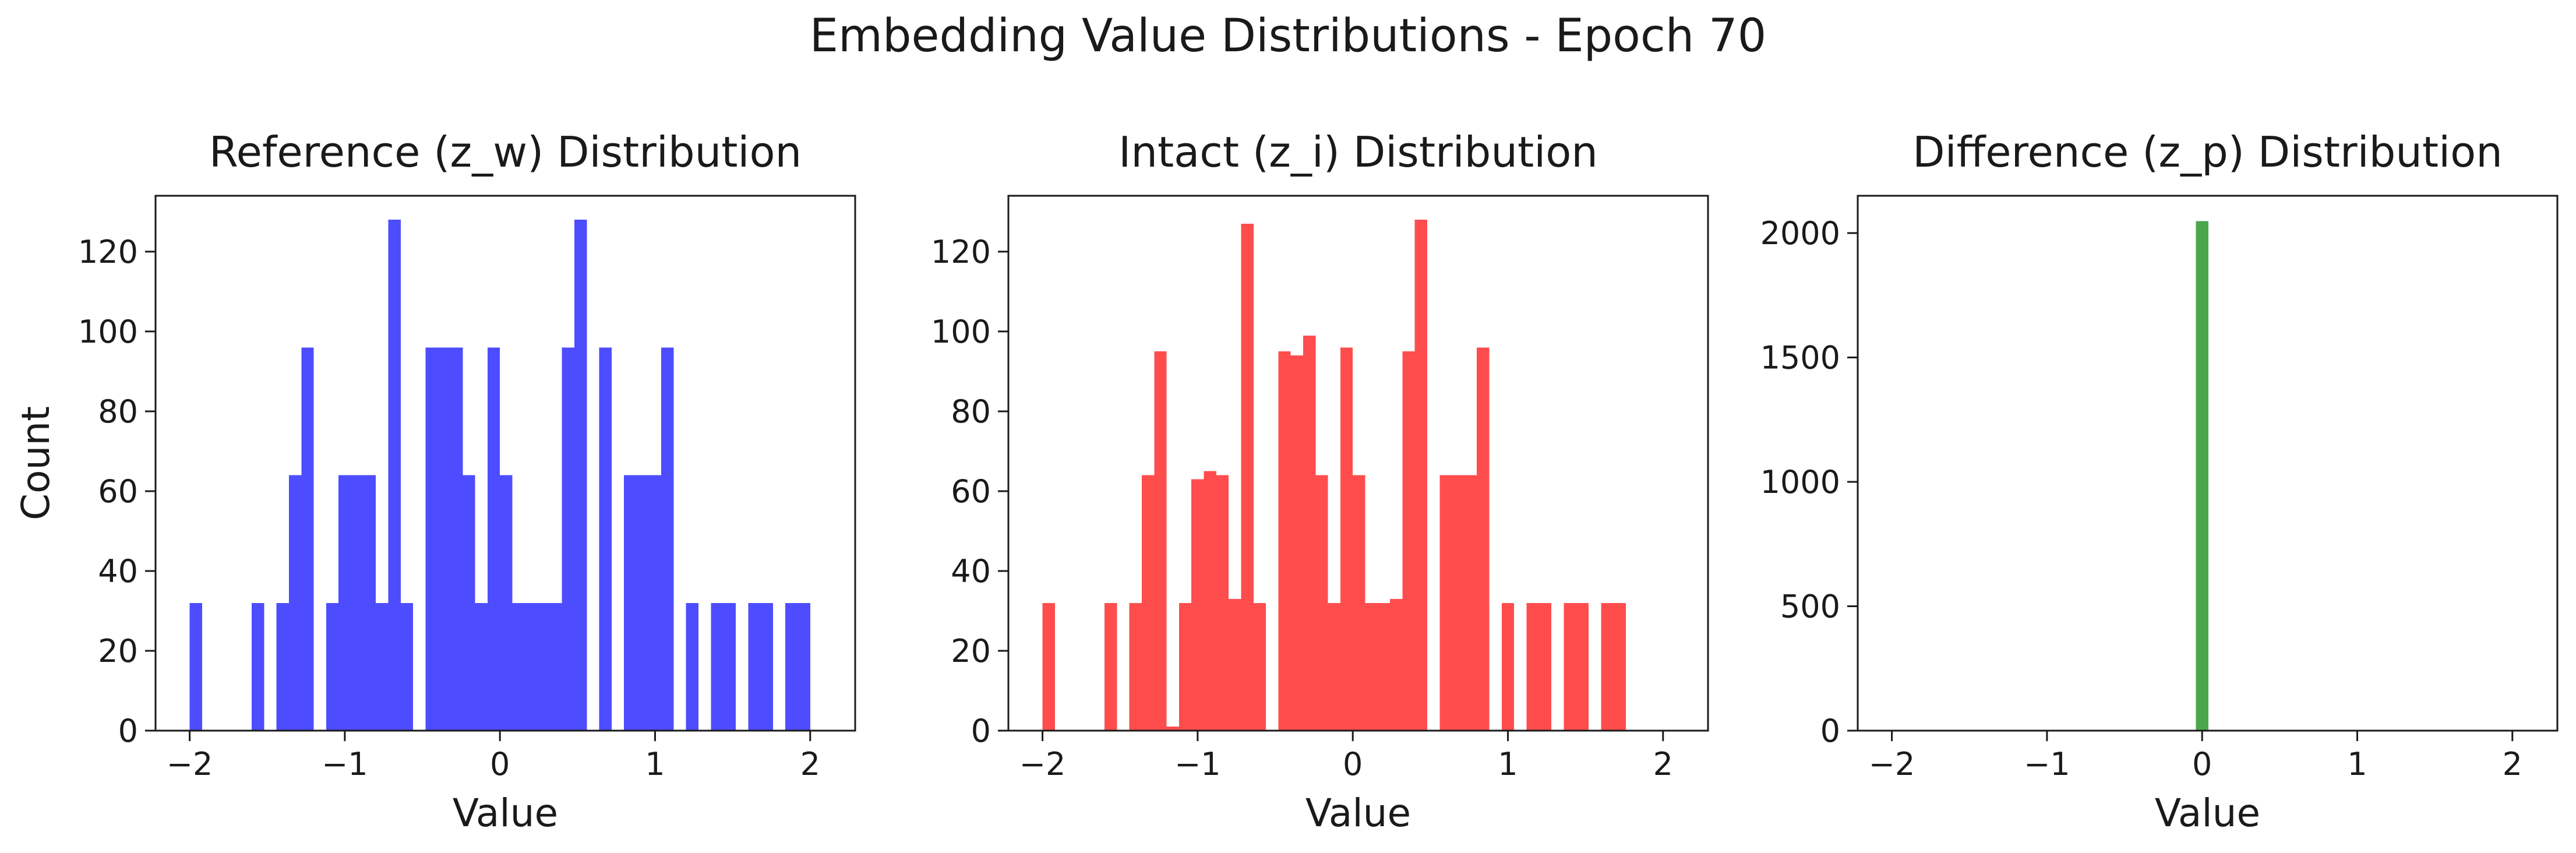 The width and height of the screenshot is (2576, 853). I want to click on y-tick-label: 40, so click(971, 571).